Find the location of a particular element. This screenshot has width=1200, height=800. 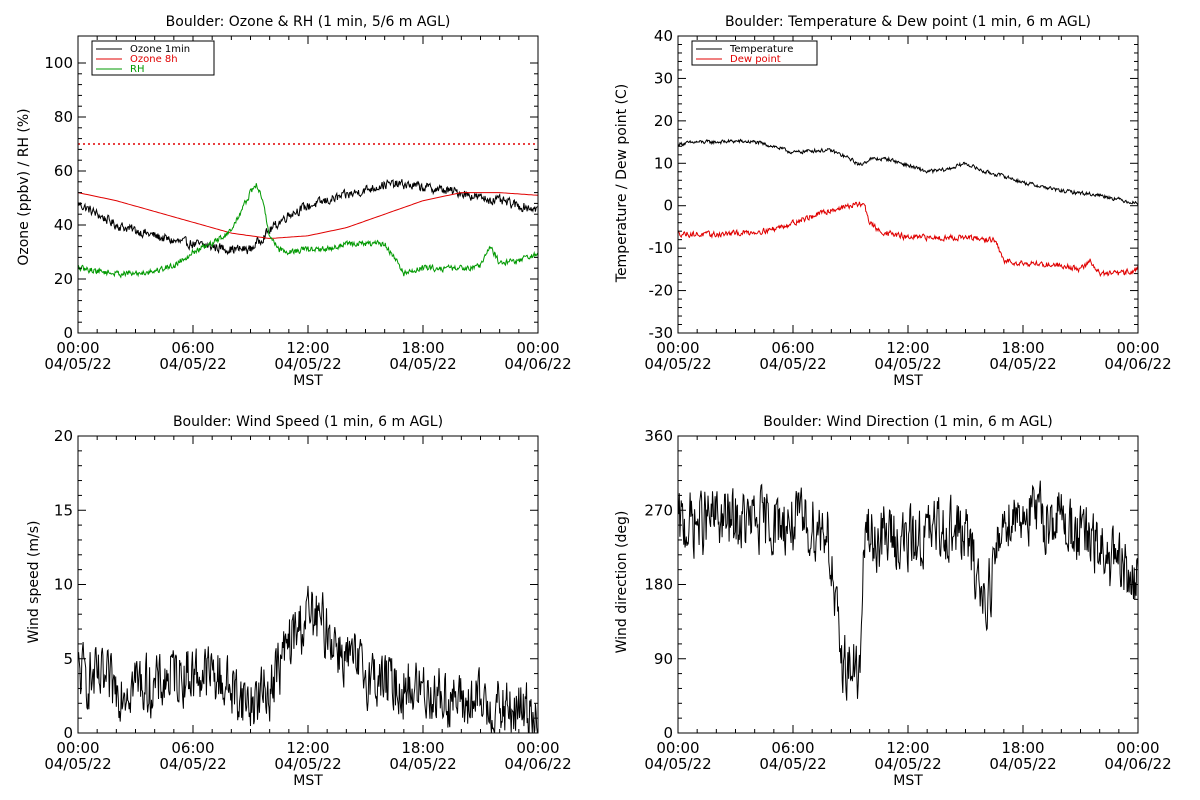

legend-label: RH is located at coordinates (137, 69).